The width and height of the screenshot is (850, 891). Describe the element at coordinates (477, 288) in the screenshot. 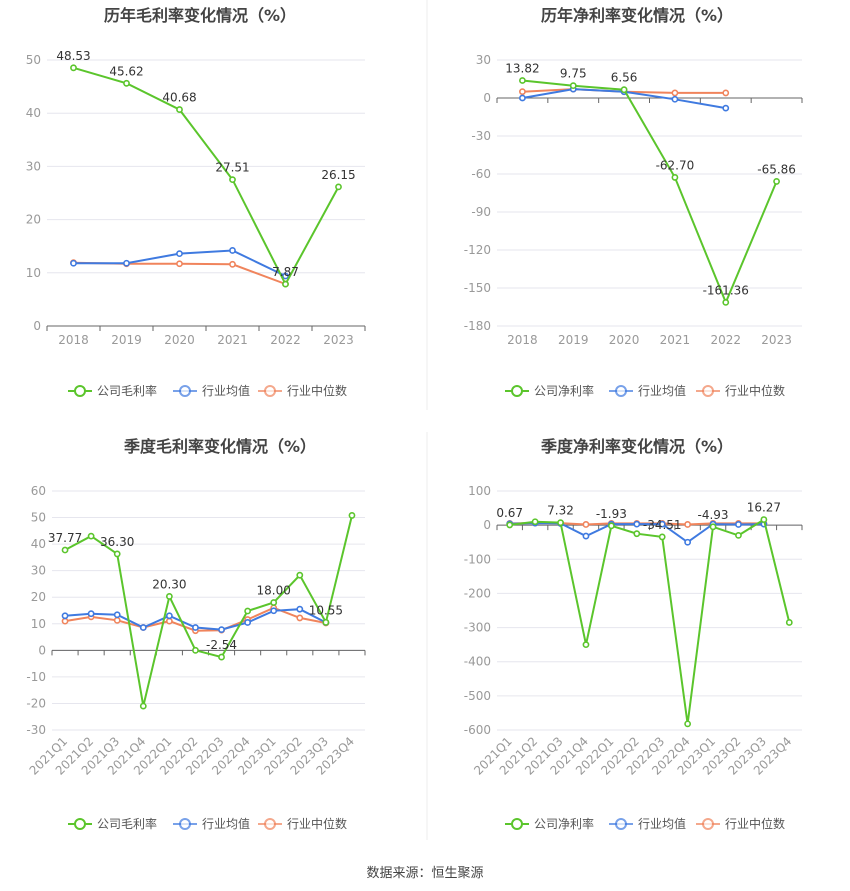

I see `y-tick-label: -150` at that location.